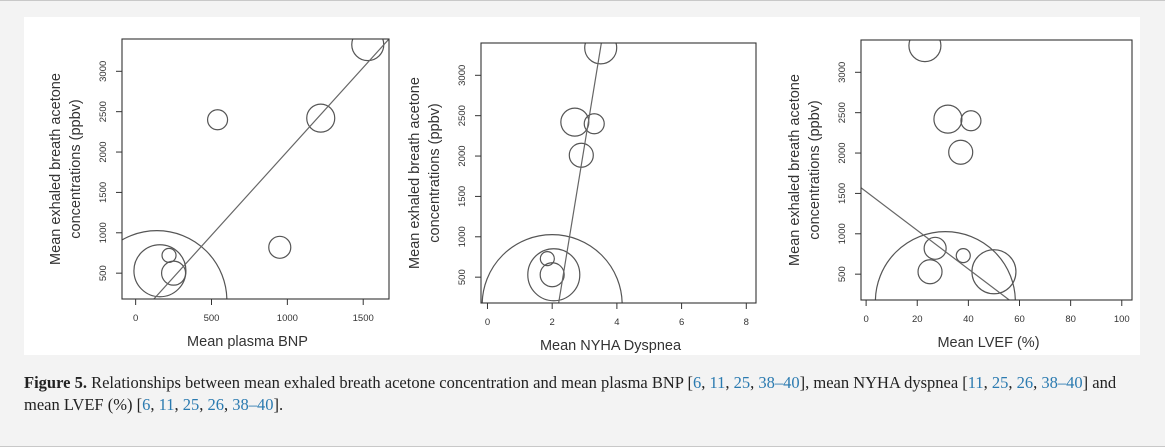 The image size is (1165, 447). What do you see at coordinates (247, 342) in the screenshot?
I see `x-axis-label: Mean plasma BNP` at bounding box center [247, 342].